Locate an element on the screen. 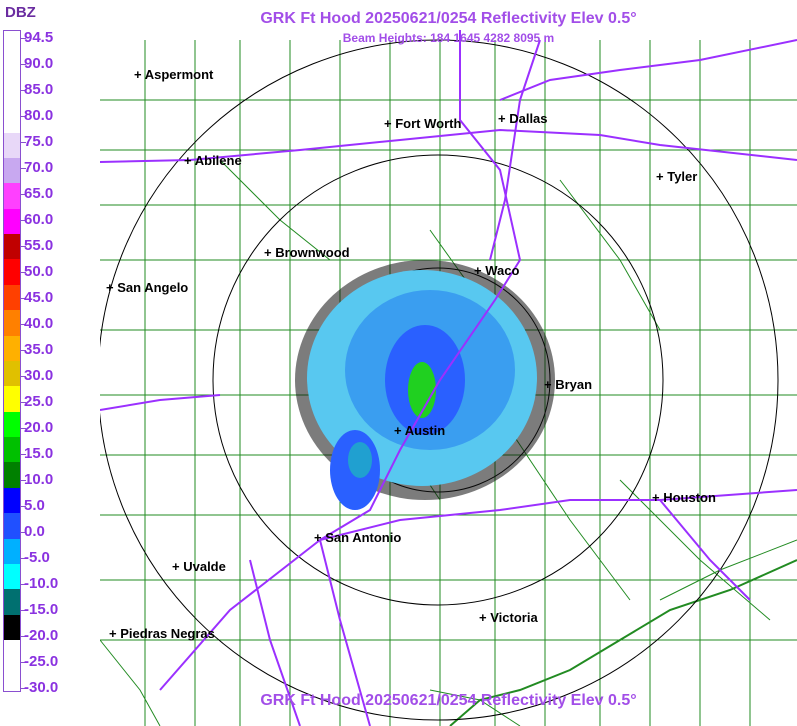 Image resolution: width=797 pixels, height=726 pixels. city: + San Antonio is located at coordinates (357, 537).